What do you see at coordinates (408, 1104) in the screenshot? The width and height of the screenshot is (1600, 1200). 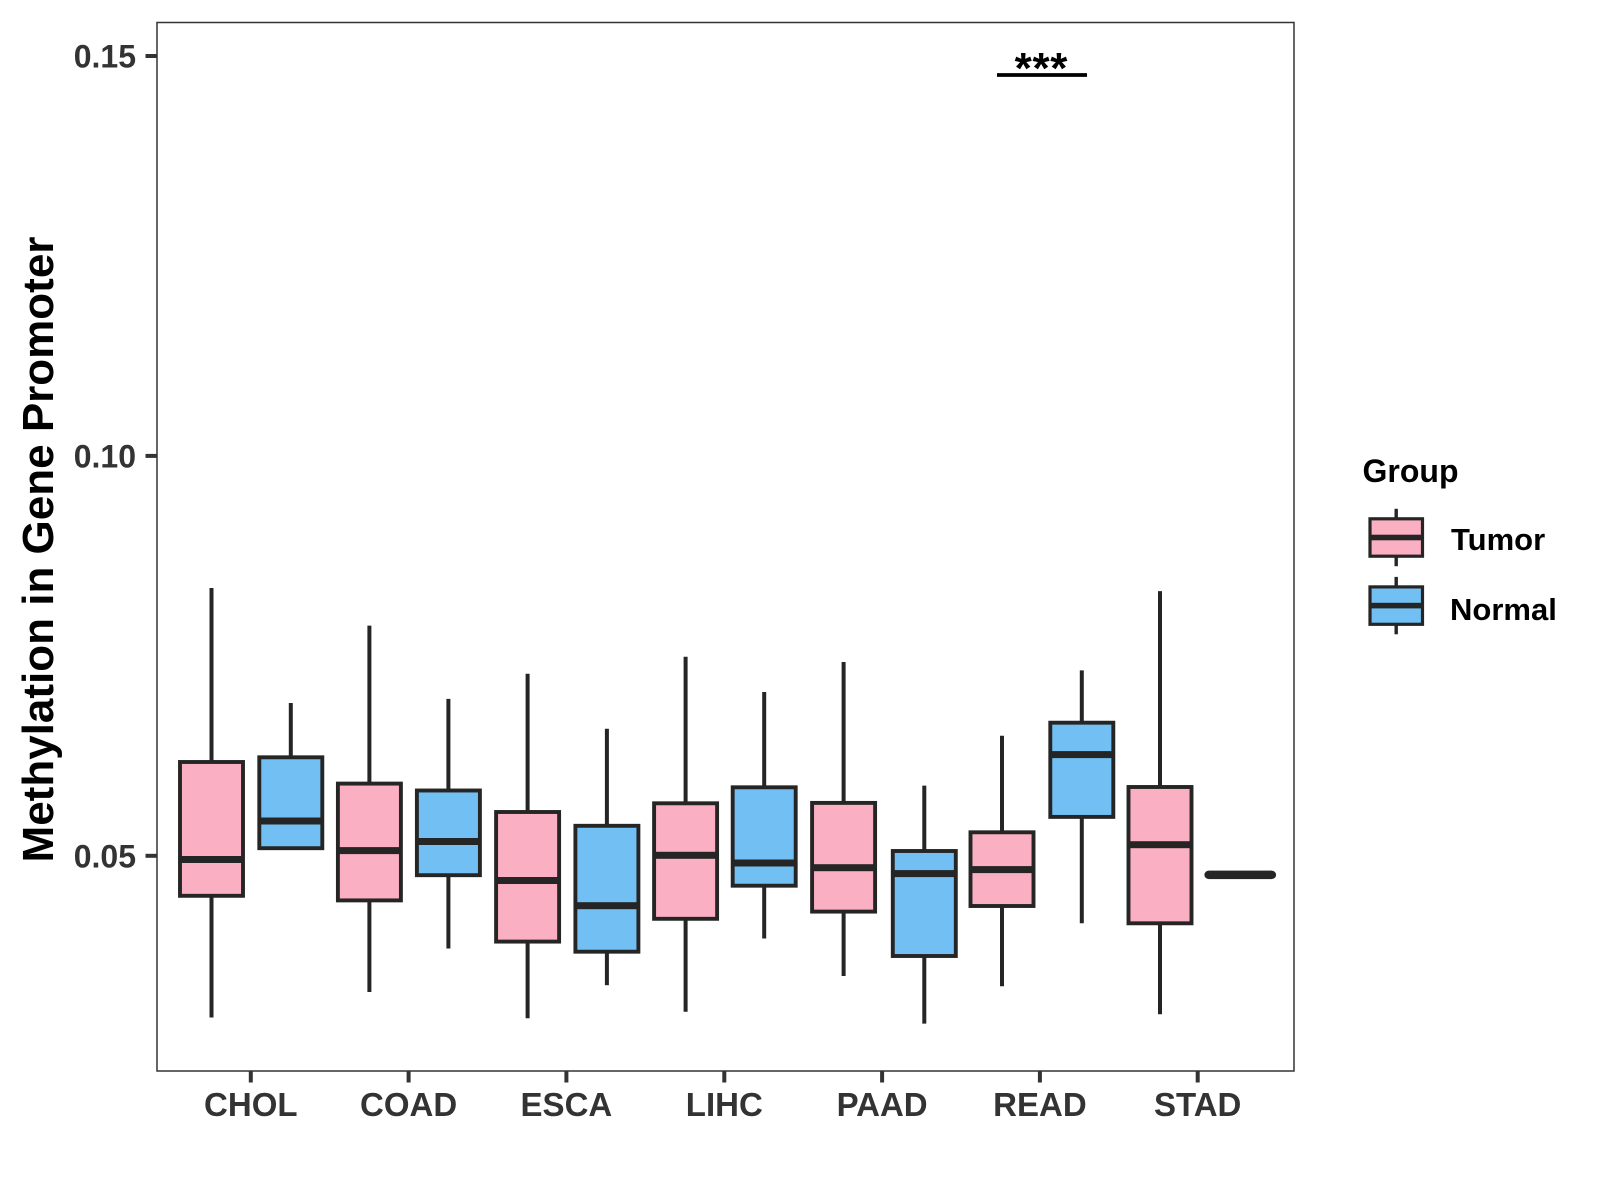 I see `svg-text: COAD` at bounding box center [408, 1104].